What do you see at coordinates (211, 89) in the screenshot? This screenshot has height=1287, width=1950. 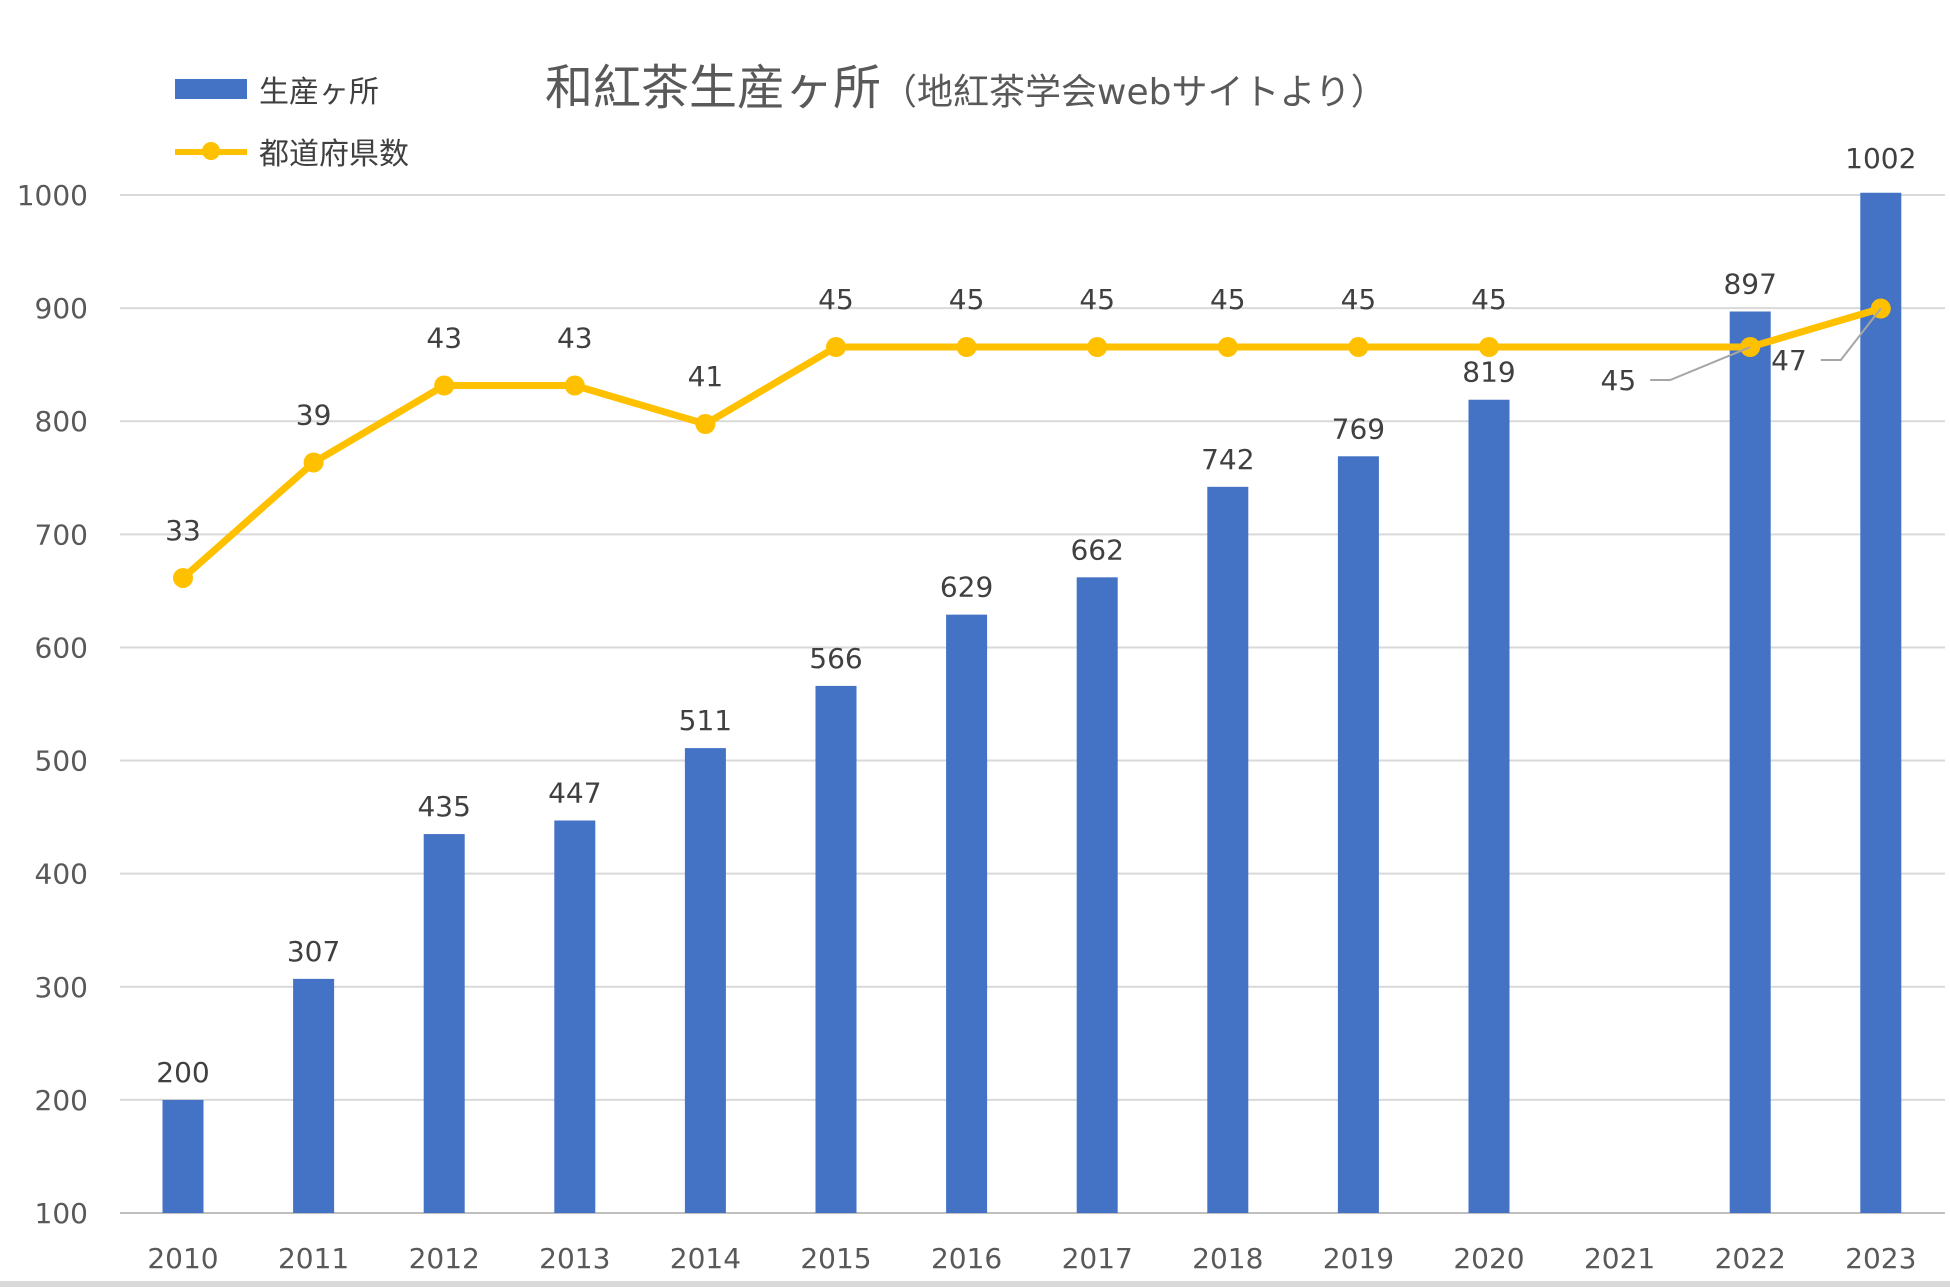 I see `legend-bar-swatch` at bounding box center [211, 89].